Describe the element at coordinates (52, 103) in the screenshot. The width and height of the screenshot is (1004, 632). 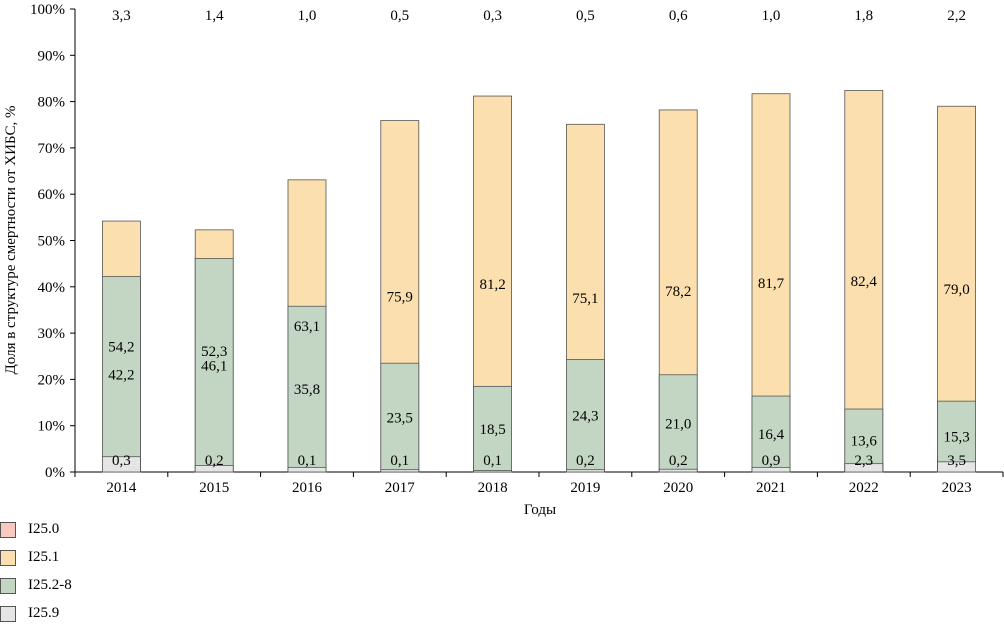
I see `y-tick-label: 80%` at that location.